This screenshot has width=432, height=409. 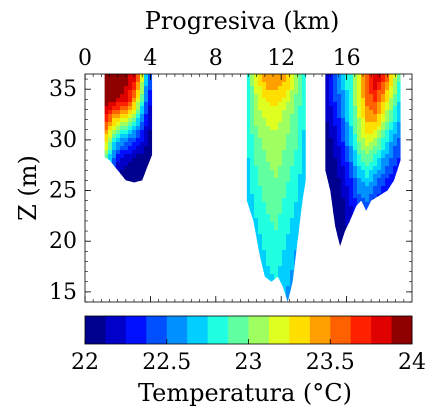 What do you see at coordinates (341, 330) in the screenshot?
I see `colorbar-segment` at bounding box center [341, 330].